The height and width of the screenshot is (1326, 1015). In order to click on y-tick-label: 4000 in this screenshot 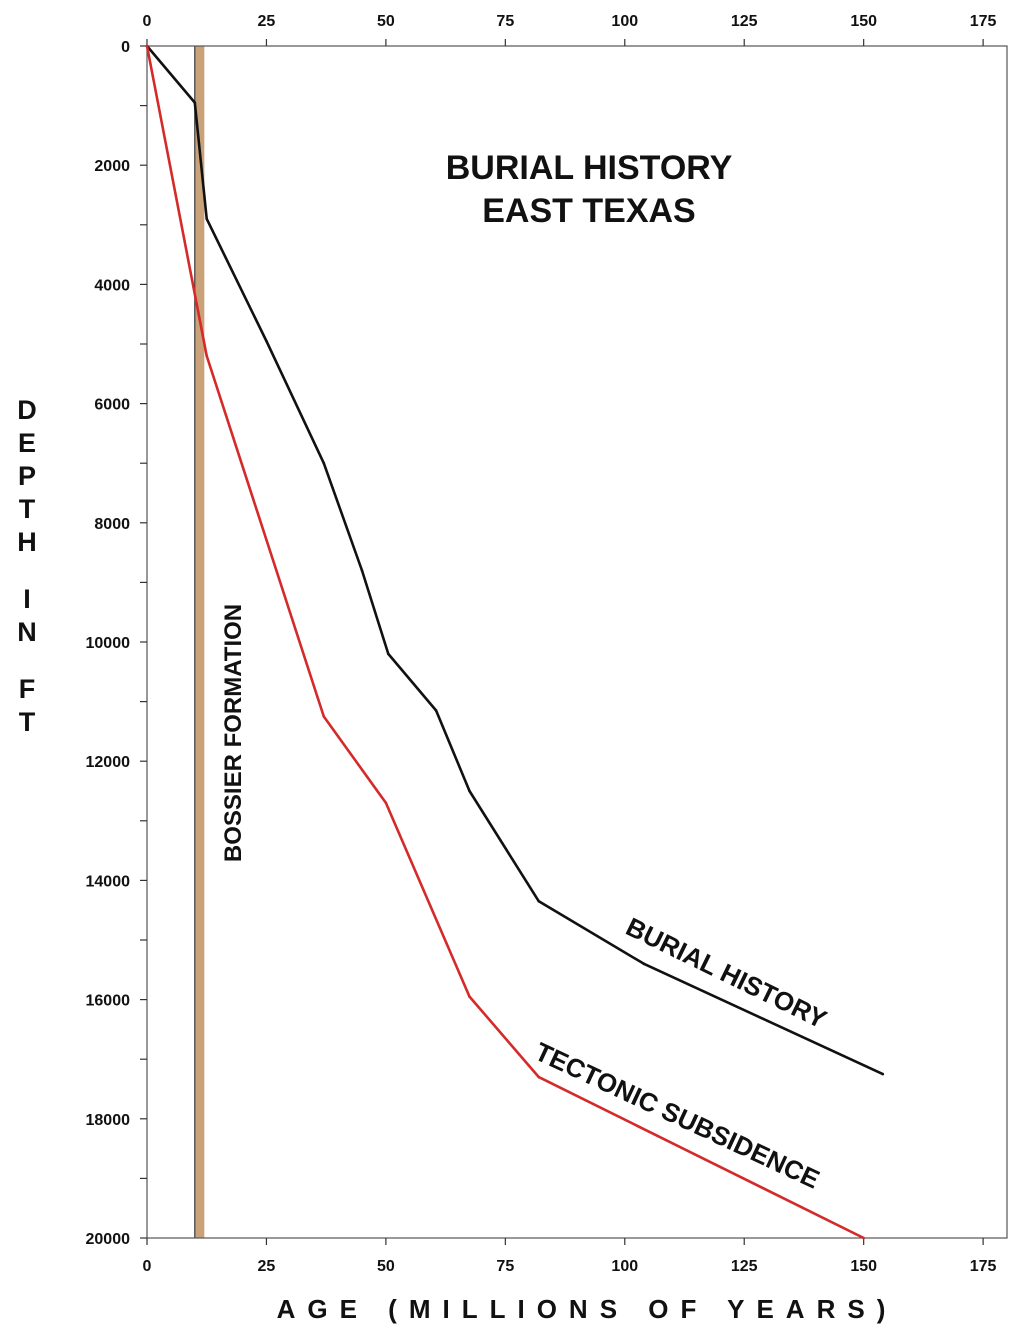, I will do `click(112, 285)`.